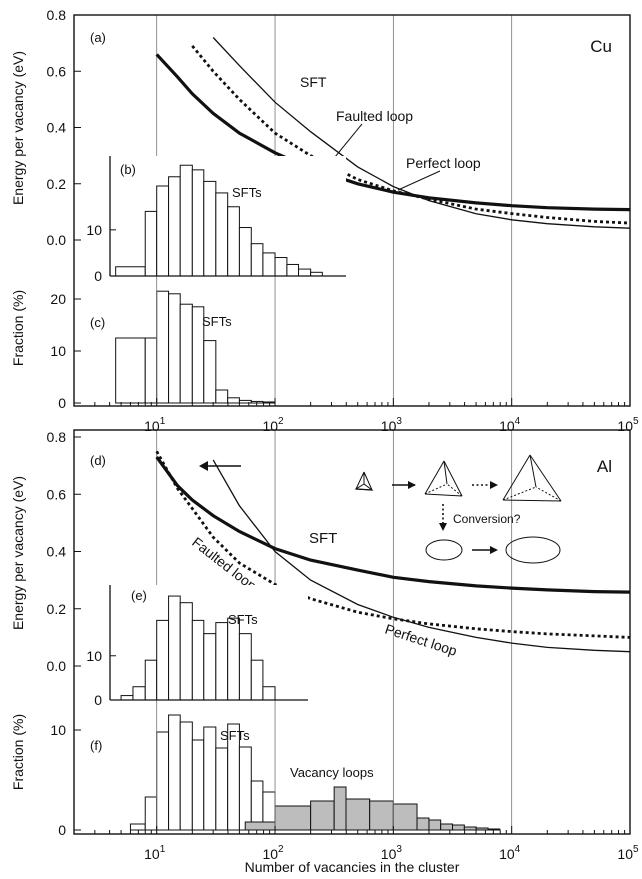 The width and height of the screenshot is (642, 879). I want to click on y-axis-title-c: Fraction (%), so click(18, 328).